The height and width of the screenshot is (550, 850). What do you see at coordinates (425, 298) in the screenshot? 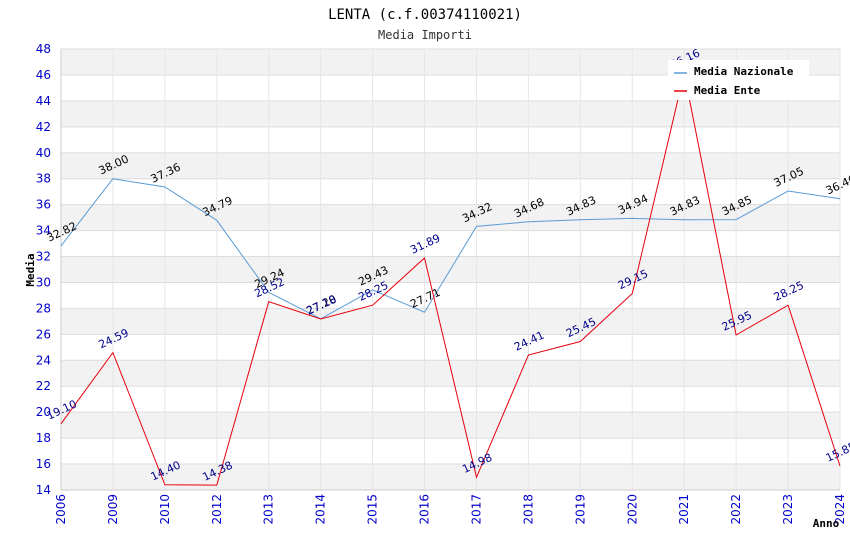
I see `data-label-media-nazionale: 27.71` at bounding box center [425, 298].